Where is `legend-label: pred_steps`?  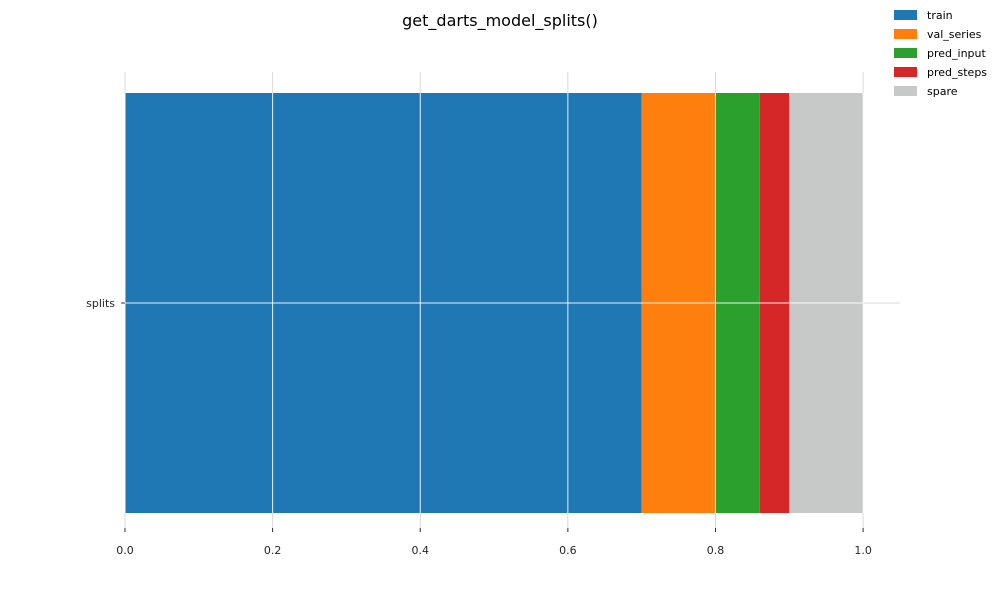
legend-label: pred_steps is located at coordinates (957, 72).